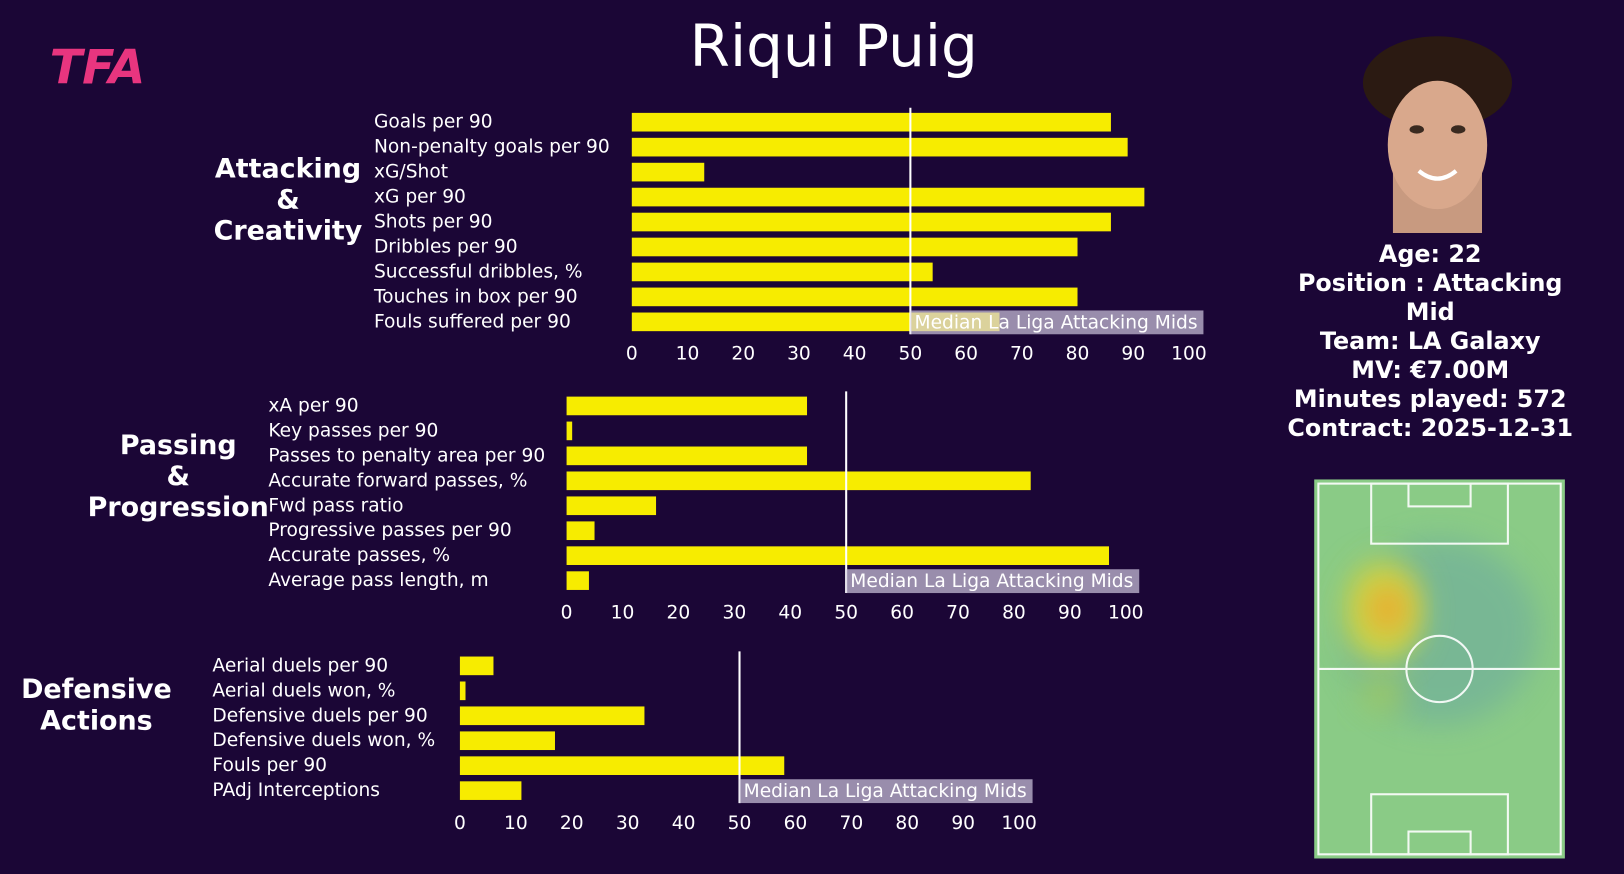  Describe the element at coordinates (319, 715) in the screenshot. I see `category-label: Defensive duels per 90` at that location.